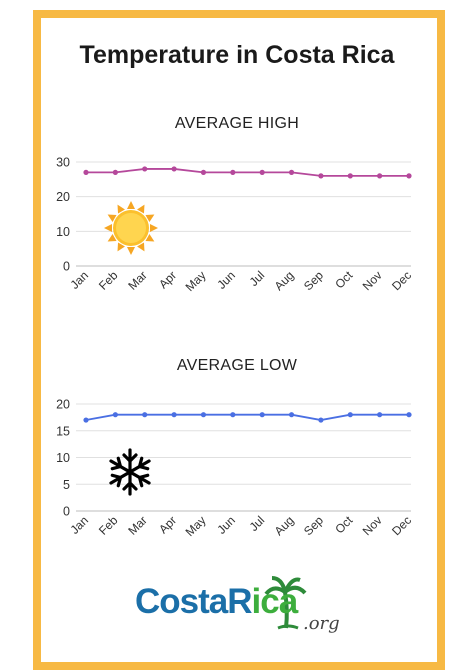 This screenshot has height=670, width=474. I want to click on high-y-tick-label: 30, so click(63, 163).